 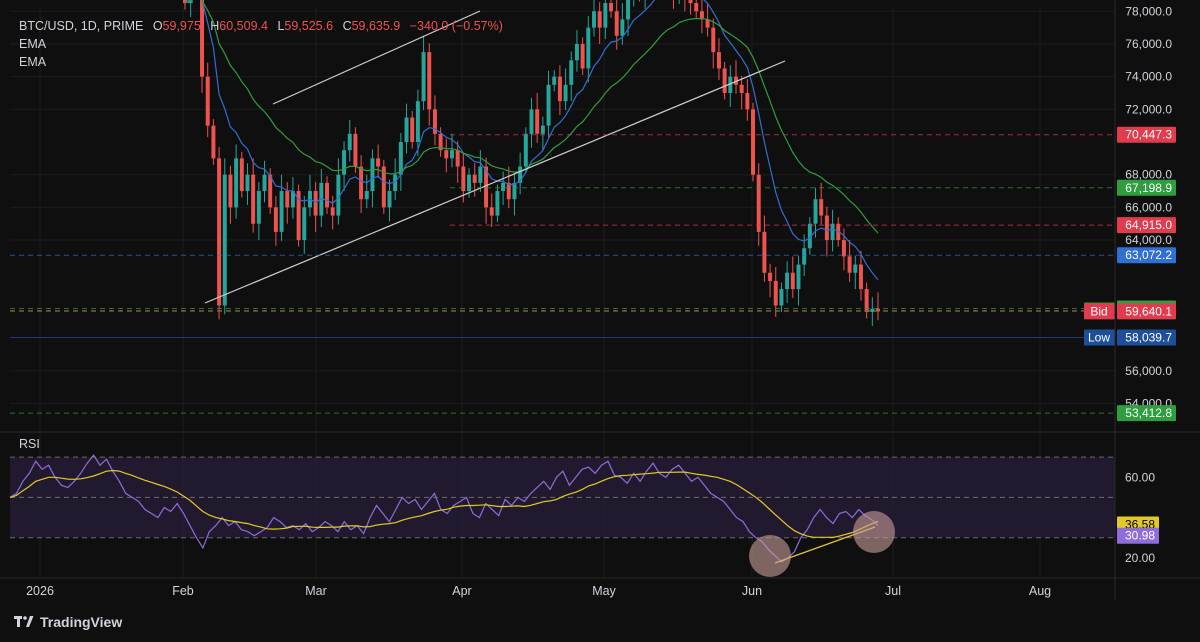 I want to click on price-label-text: 67,198.9, so click(x=1148, y=188).